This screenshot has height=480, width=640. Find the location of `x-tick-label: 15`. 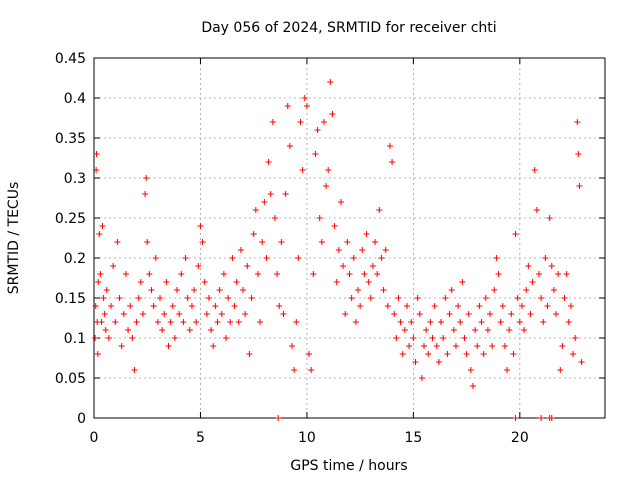

x-tick-label: 15 is located at coordinates (413, 438).